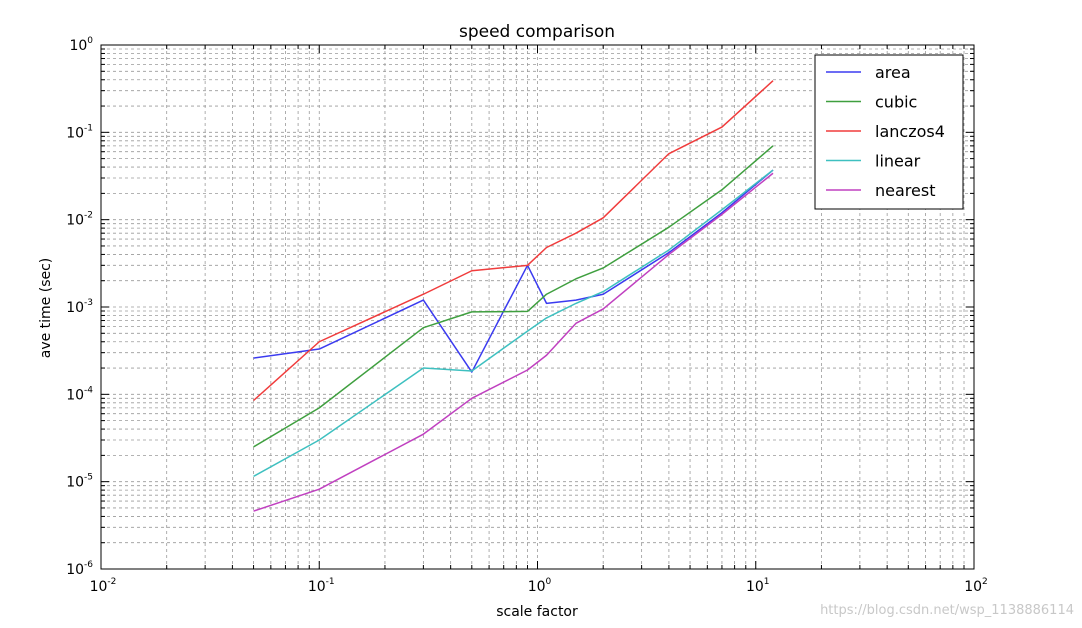 The image size is (1082, 628). What do you see at coordinates (905, 190) in the screenshot?
I see `legend-label-nearest: nearest` at bounding box center [905, 190].